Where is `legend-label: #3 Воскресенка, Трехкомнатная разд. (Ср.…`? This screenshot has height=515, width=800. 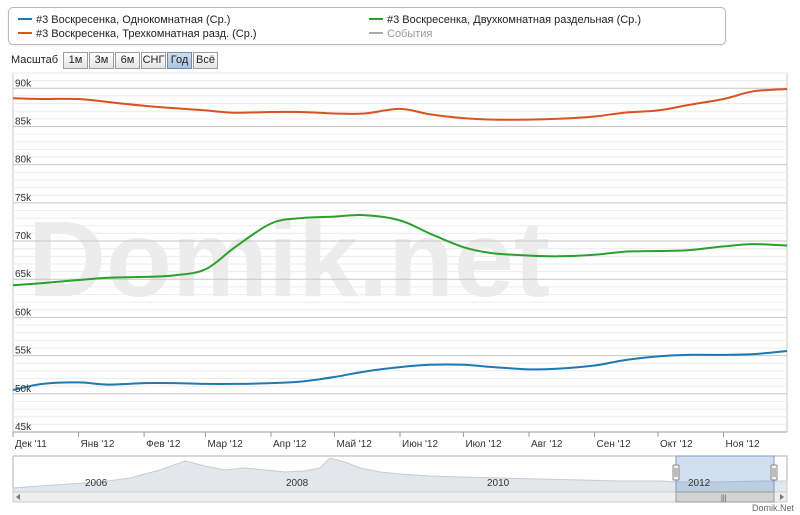 legend-label: #3 Воскресенка, Трехкомнатная разд. (Ср.… is located at coordinates (146, 34).